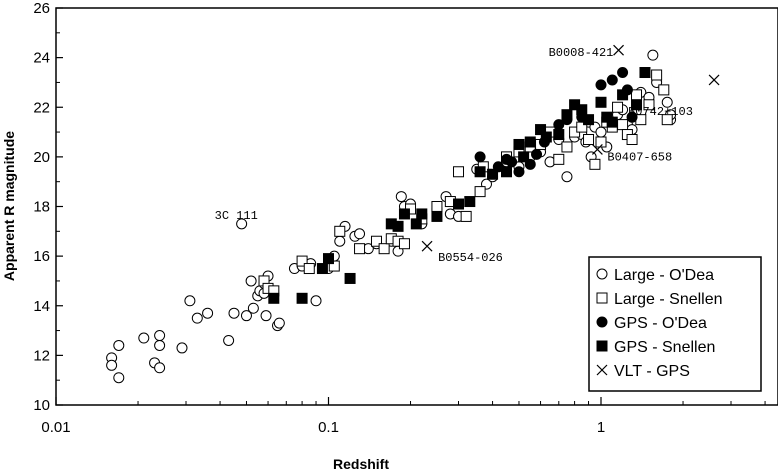  Describe the element at coordinates (328, 427) in the screenshot. I see `x-tick-label: 0.1` at that location.